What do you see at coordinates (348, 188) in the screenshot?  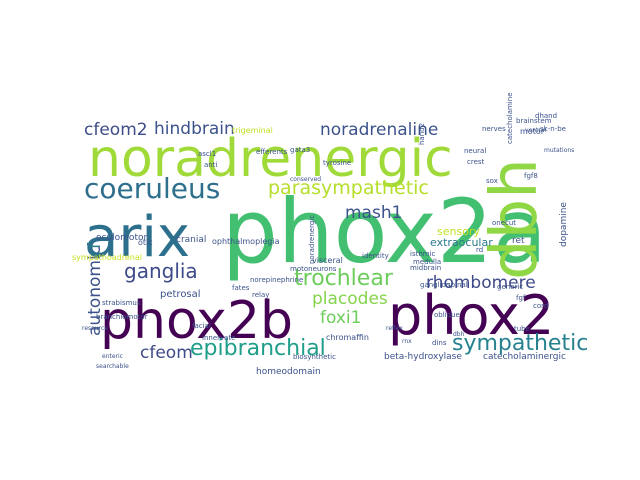 I see `word-parasympathetic: parasympathetic` at bounding box center [348, 188].